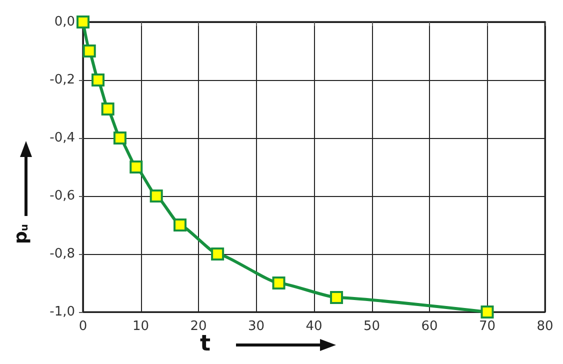 The image size is (563, 364). What do you see at coordinates (314, 326) in the screenshot?
I see `x-tick-label: 40` at bounding box center [314, 326].